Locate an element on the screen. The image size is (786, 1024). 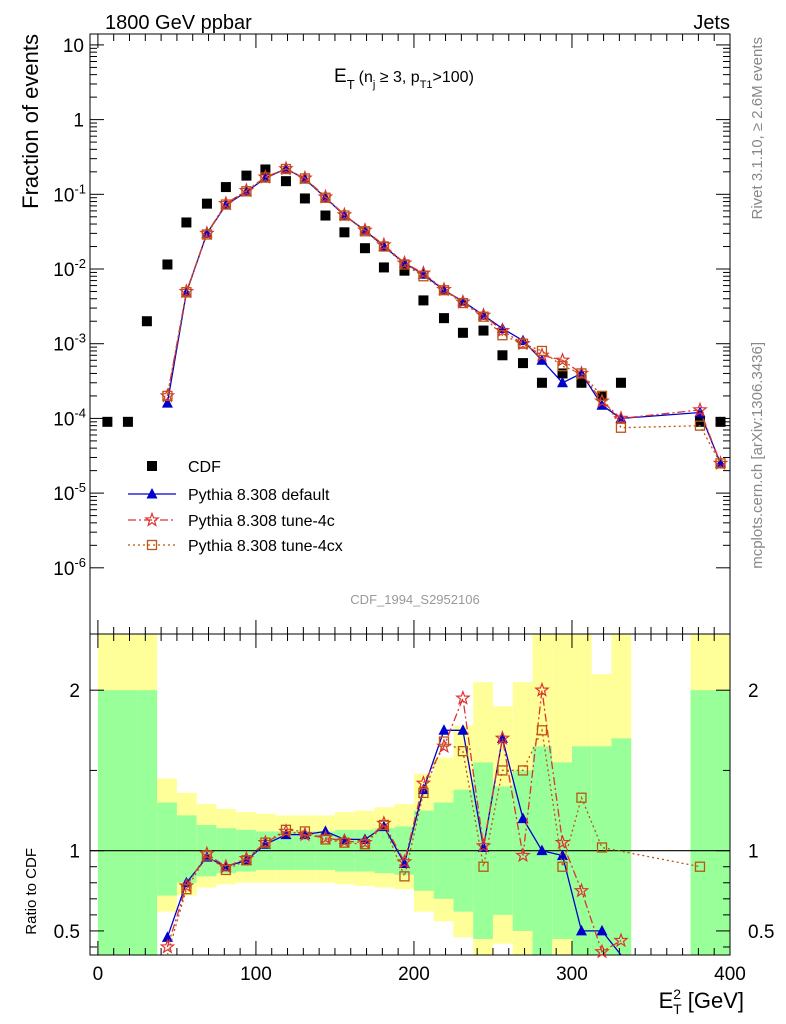
ratio-series-line-tune-4c is located at coordinates (394, 821).